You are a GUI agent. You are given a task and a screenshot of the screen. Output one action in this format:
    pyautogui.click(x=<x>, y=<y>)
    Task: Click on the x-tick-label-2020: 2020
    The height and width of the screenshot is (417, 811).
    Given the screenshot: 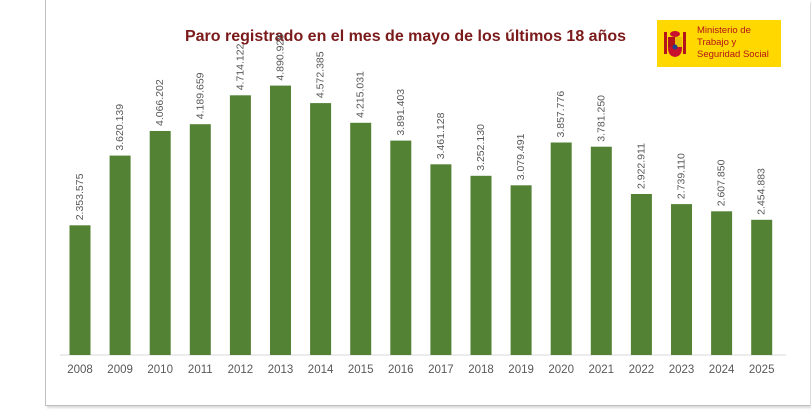 What is the action you would take?
    pyautogui.click(x=561, y=370)
    